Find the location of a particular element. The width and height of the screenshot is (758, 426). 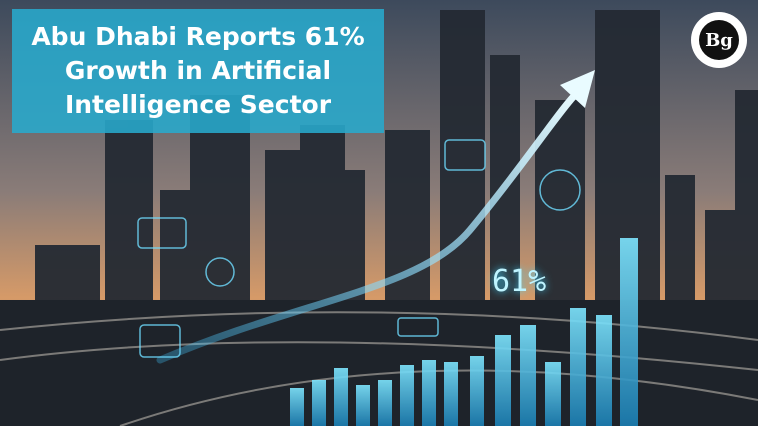

logo-mark: Bg is located at coordinates (719, 40).